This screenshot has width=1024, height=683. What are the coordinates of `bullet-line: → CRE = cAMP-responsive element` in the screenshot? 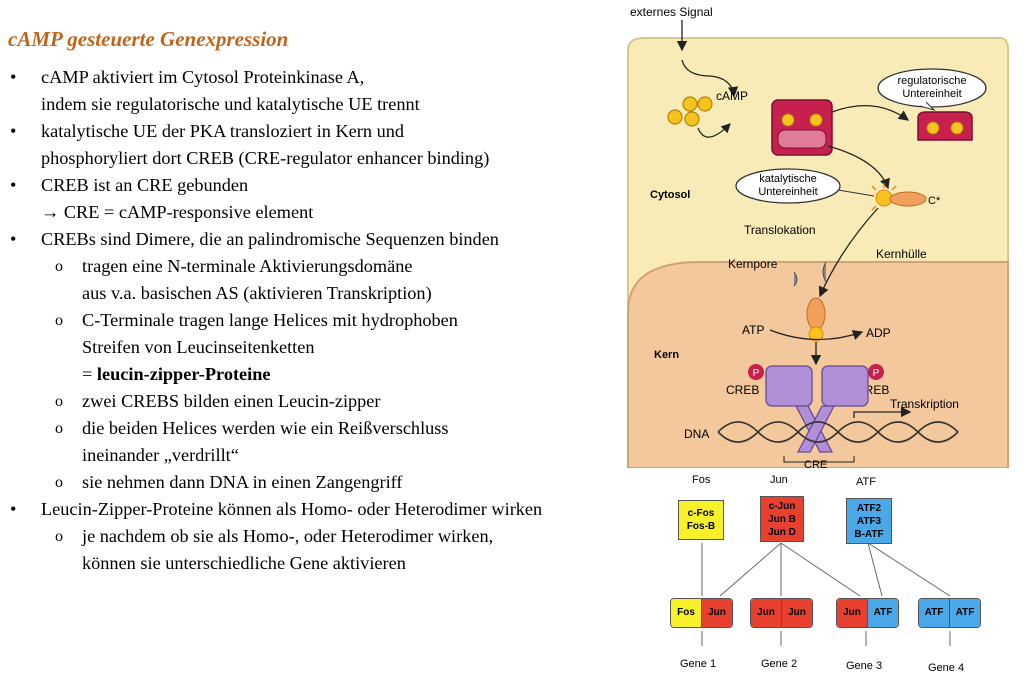 It's located at (177, 212).